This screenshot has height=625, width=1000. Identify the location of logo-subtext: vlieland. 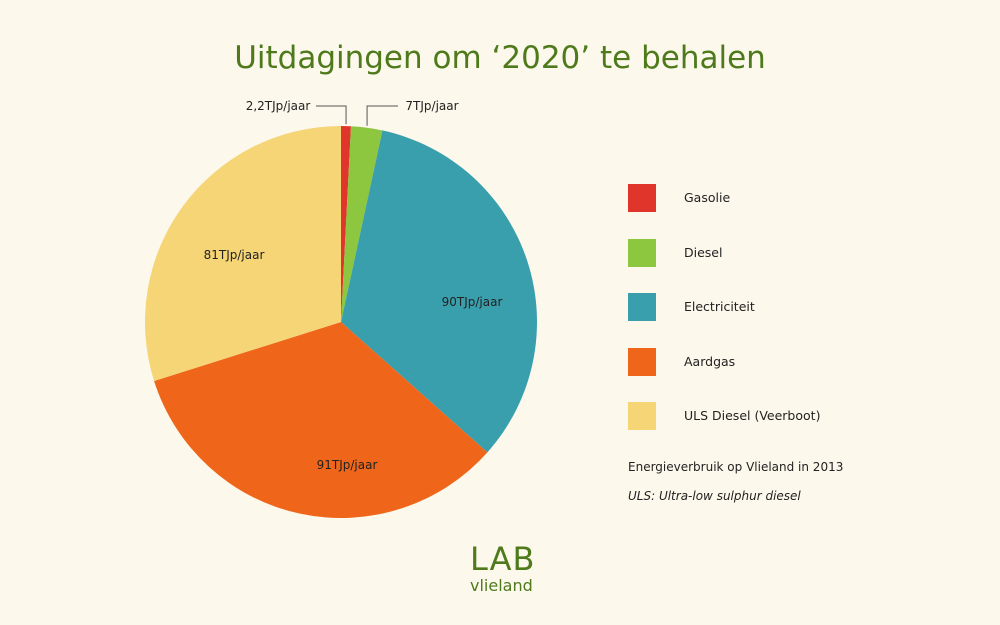
(501, 585).